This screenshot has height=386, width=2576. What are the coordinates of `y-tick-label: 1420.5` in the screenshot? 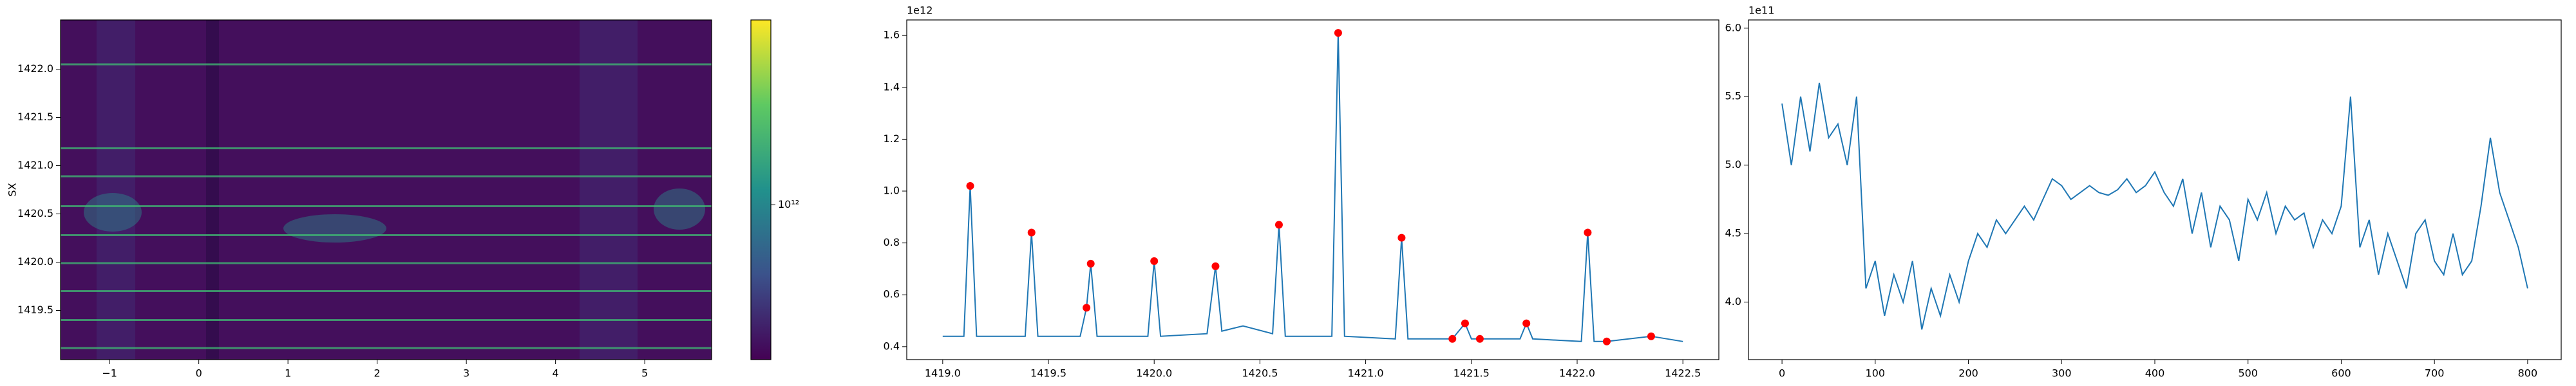 It's located at (35, 213).